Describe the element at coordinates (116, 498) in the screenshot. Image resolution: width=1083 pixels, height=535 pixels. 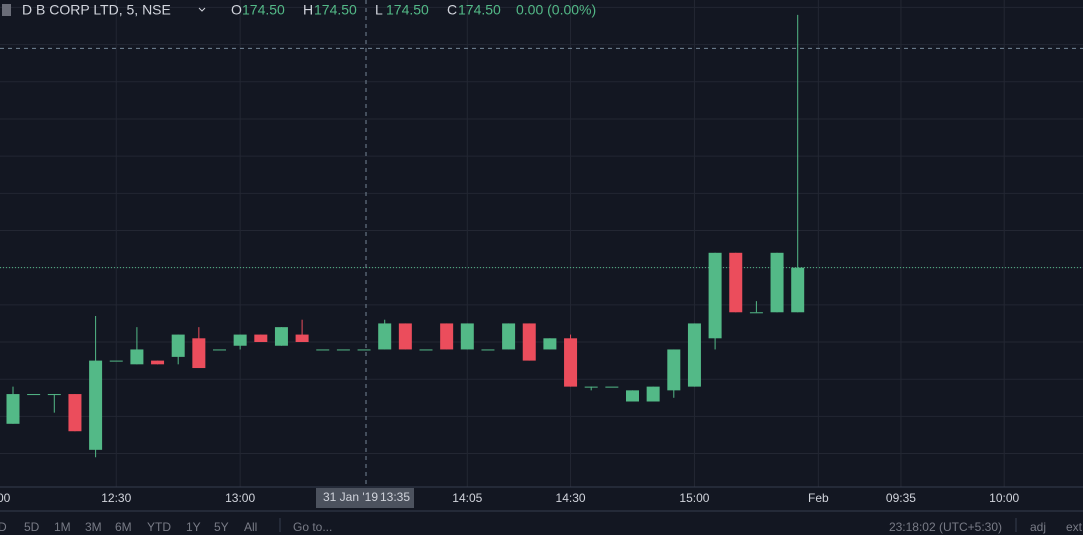
I see `x-tick-label: 12:30` at that location.